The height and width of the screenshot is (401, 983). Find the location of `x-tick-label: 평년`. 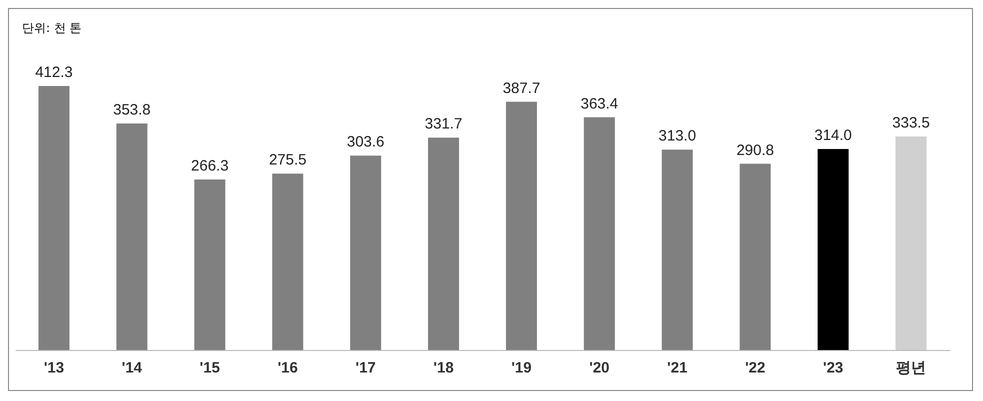

x-tick-label: 평년 is located at coordinates (911, 368).